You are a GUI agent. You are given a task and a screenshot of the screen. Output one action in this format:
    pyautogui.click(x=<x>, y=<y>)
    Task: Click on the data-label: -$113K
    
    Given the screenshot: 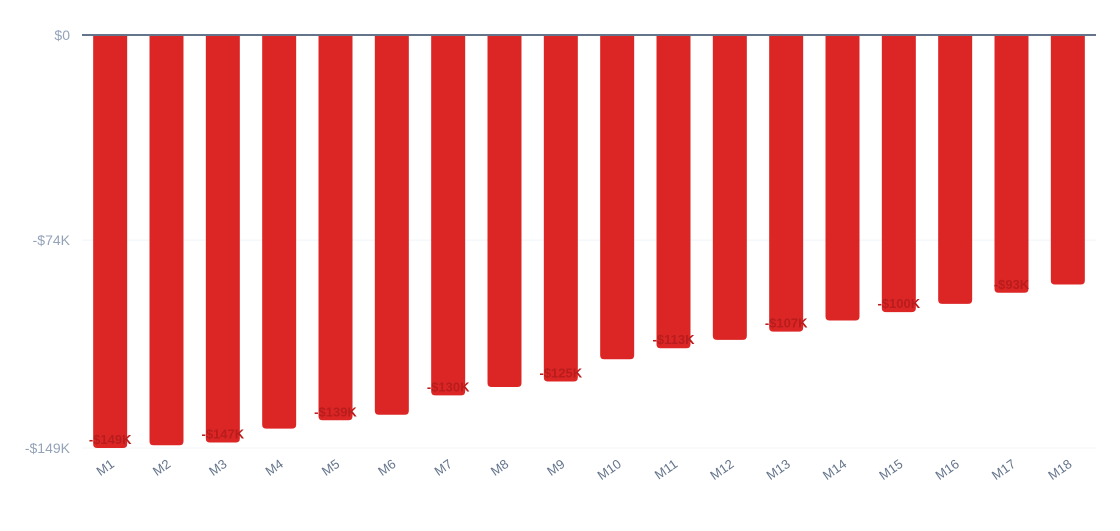 What is the action you would take?
    pyautogui.click(x=674, y=339)
    